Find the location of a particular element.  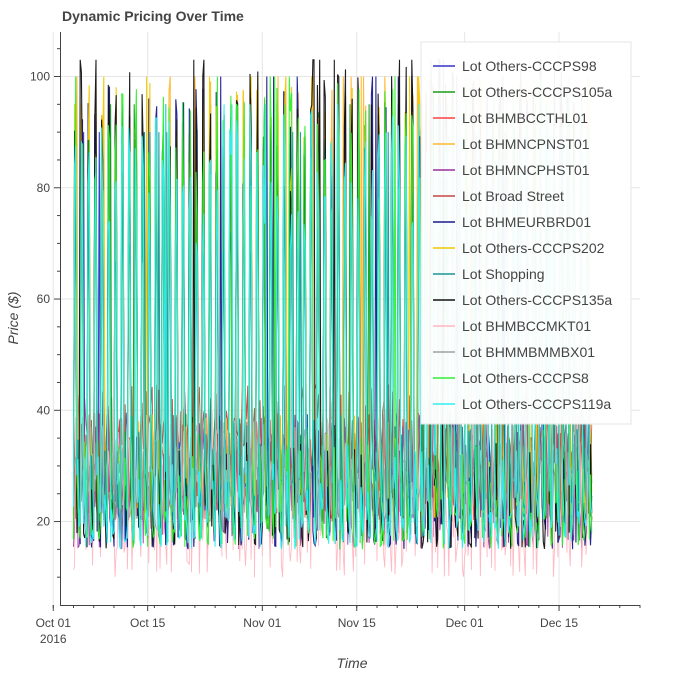

legend-label: Lot BHMBCCTHL01 is located at coordinates (525, 118).